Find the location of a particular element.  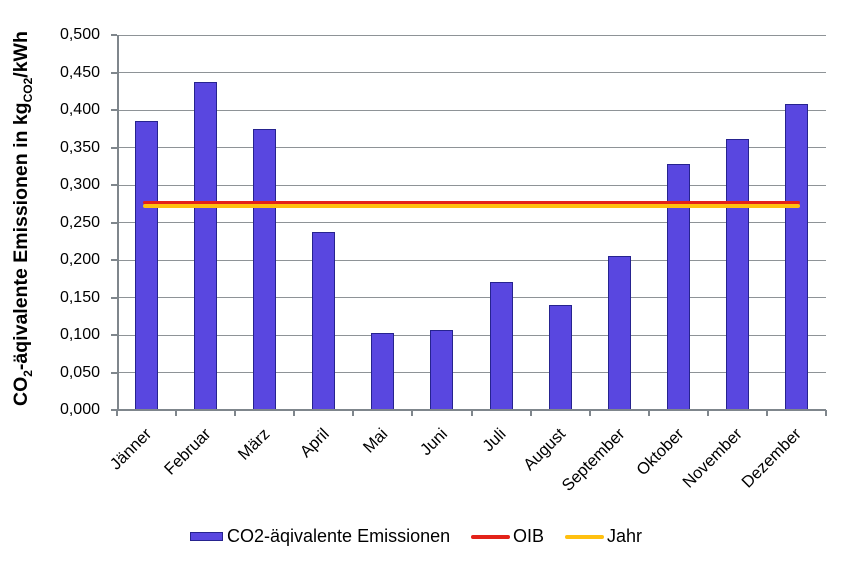

y-tick-label: 0,350 is located at coordinates (79, 147).